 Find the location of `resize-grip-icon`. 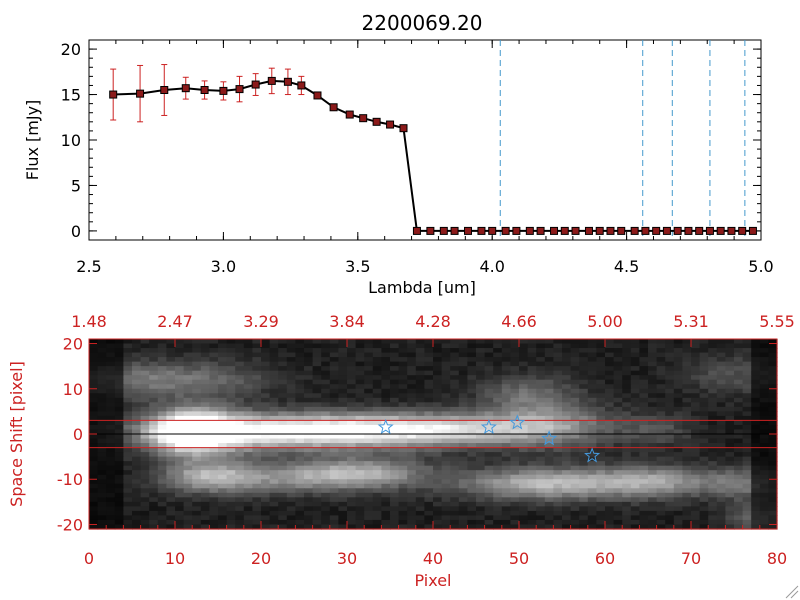

resize-grip-icon is located at coordinates (792, 592).